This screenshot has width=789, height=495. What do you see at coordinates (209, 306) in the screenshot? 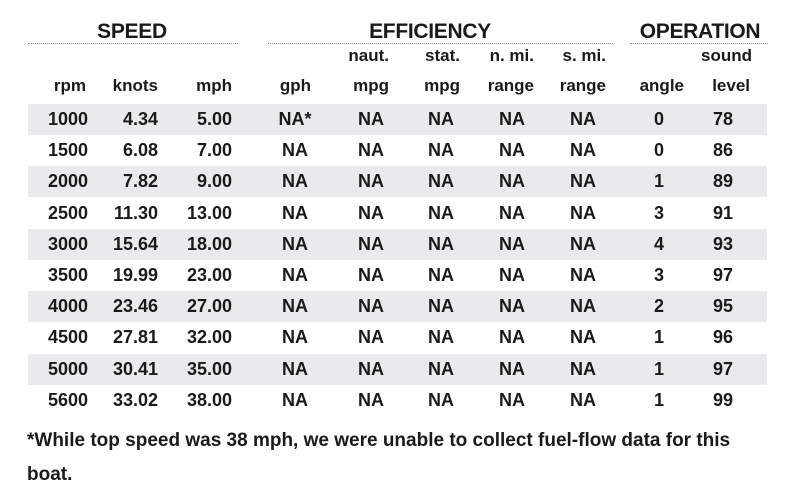
I see `cell-mph: 27.00` at bounding box center [209, 306].